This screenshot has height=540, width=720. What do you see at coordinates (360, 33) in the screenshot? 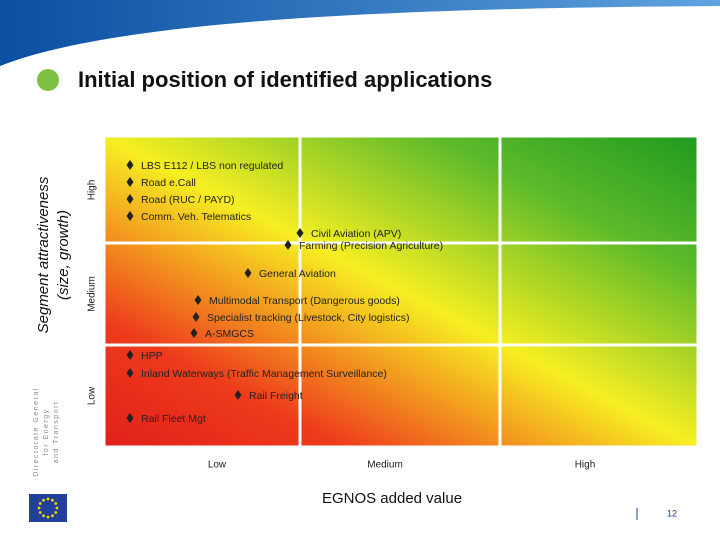
I see `header-band` at bounding box center [360, 33].